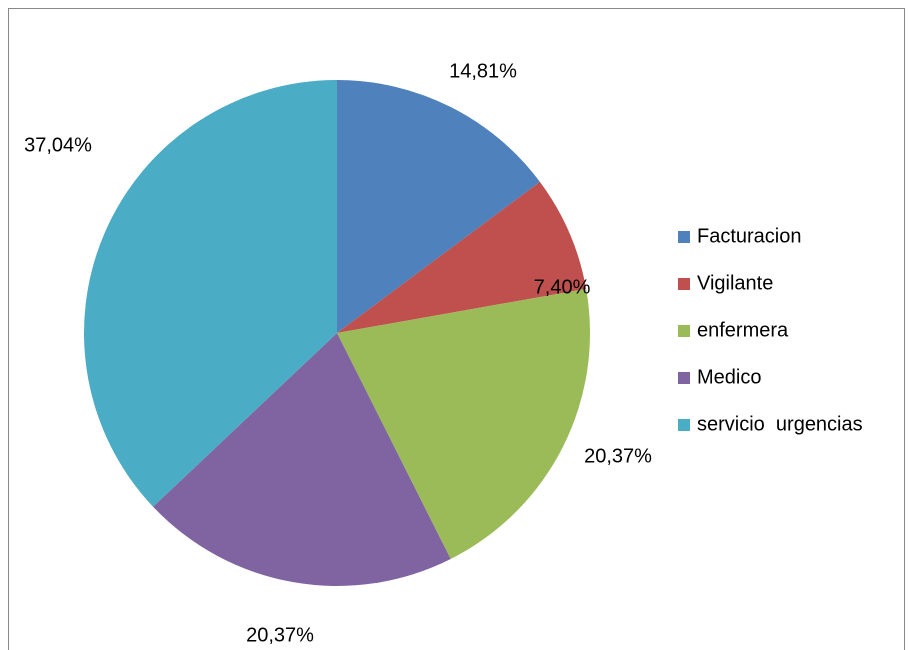 Image resolution: width=909 pixels, height=650 pixels. What do you see at coordinates (780, 424) in the screenshot?
I see `legend-label: servicio urgencias` at bounding box center [780, 424].